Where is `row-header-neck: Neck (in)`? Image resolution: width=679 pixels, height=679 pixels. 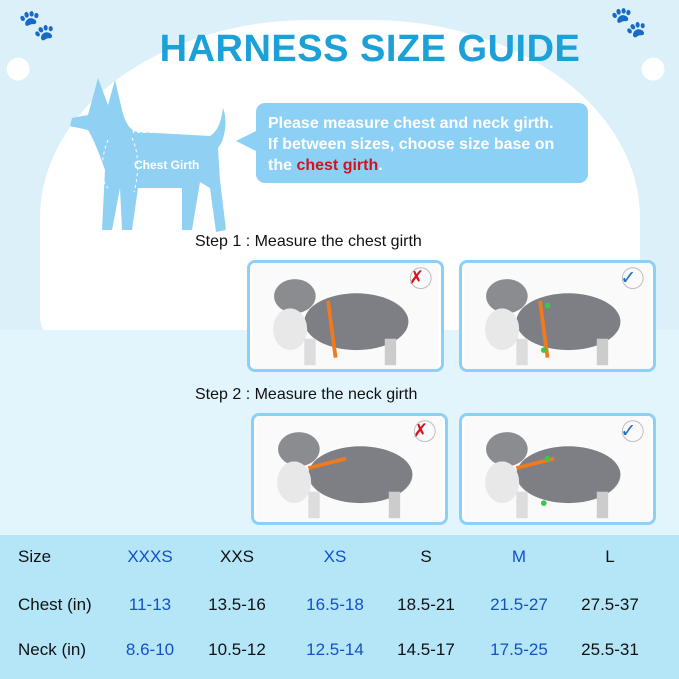 row-header-neck: Neck (in) is located at coordinates (52, 649).